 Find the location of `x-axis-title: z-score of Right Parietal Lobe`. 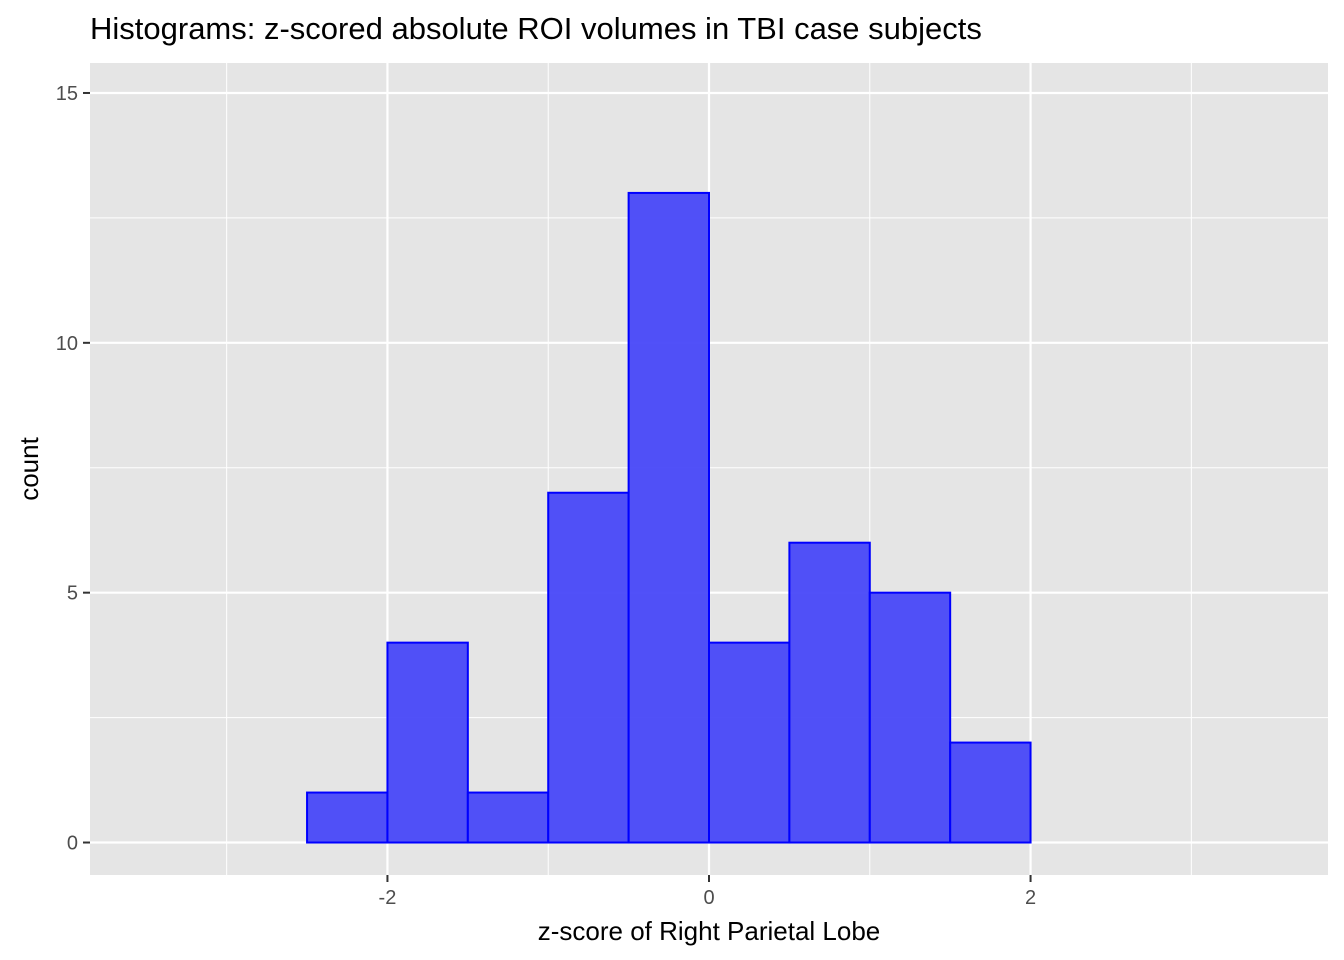

x-axis-title: z-score of Right Parietal Lobe is located at coordinates (709, 931).